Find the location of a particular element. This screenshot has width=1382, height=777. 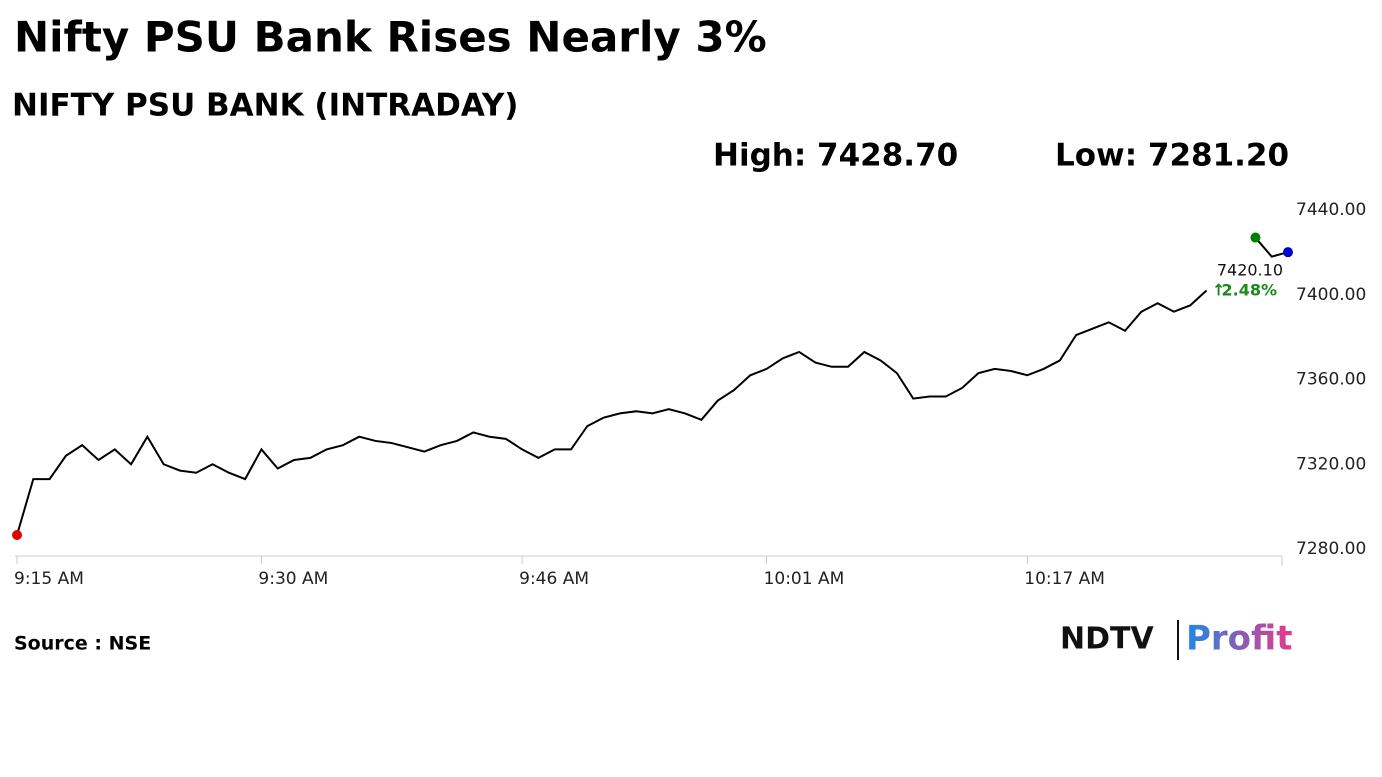

high-dot is located at coordinates (1255, 237).